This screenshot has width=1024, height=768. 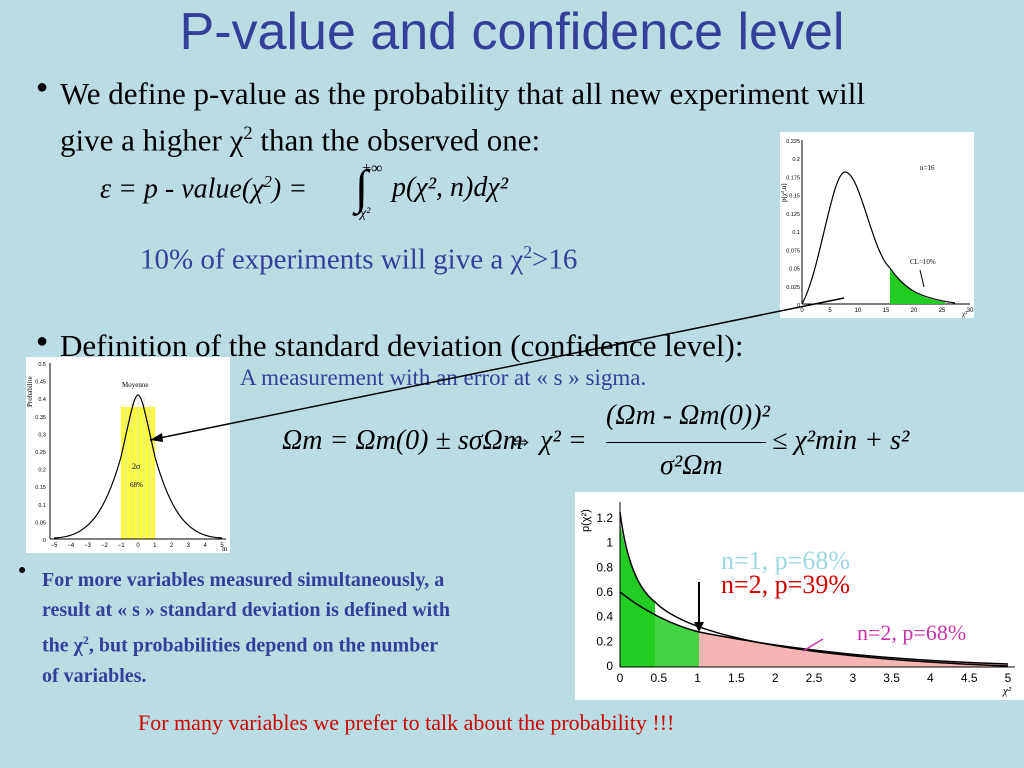 What do you see at coordinates (138, 467) in the screenshot?
I see `area-hatch` at bounding box center [138, 467].